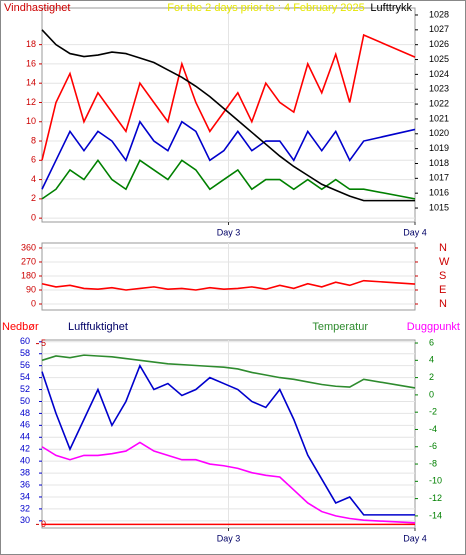 The width and height of the screenshot is (466, 555). Describe the element at coordinates (25, 425) in the screenshot. I see `y-tick-label: 46` at that location.